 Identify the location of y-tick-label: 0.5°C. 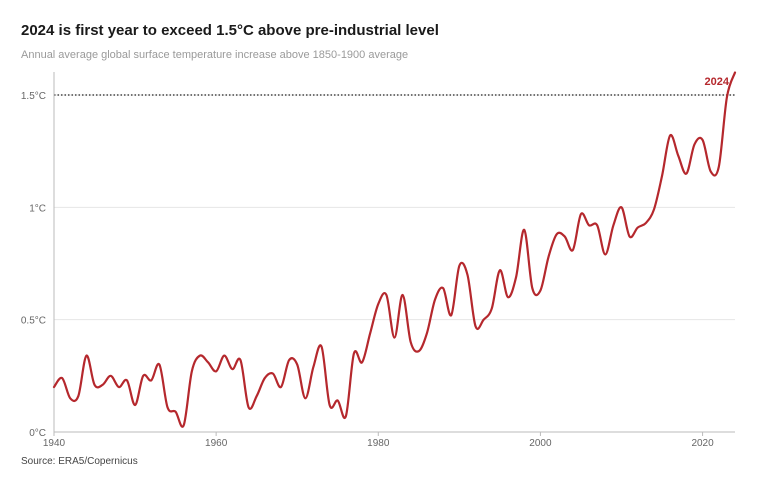
(33, 321).